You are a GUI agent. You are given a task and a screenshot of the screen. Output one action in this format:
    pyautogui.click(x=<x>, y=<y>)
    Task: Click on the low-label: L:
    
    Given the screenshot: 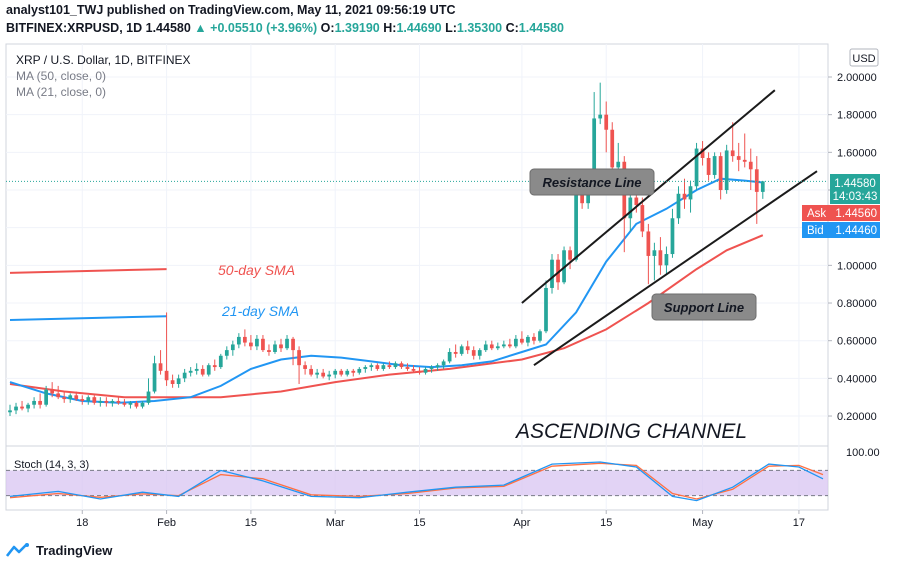 What is the action you would take?
    pyautogui.click(x=451, y=28)
    